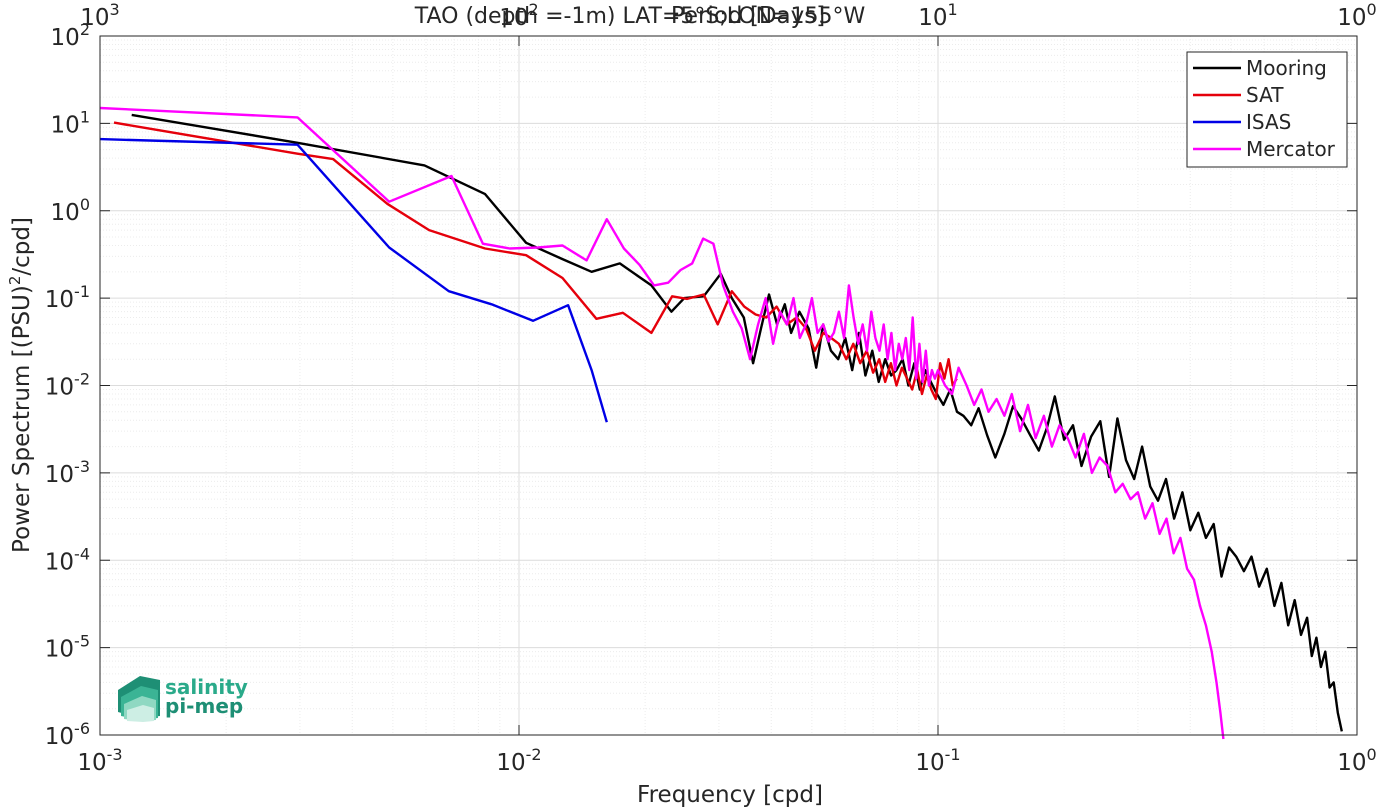 This screenshot has width=1383, height=809. I want to click on y-axis-label: Power Spectrum [(PSU)2/cpd], so click(20, 385).